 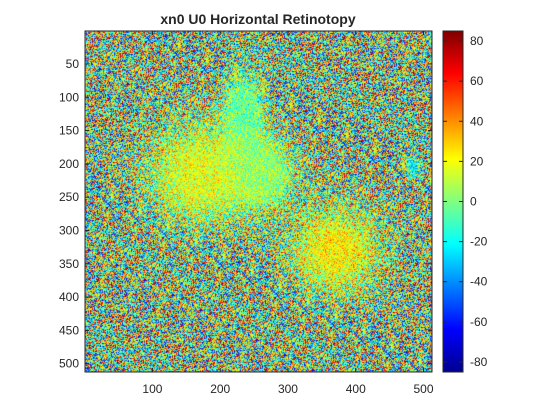 I want to click on colorbar-tick-label: -20, so click(x=479, y=242).